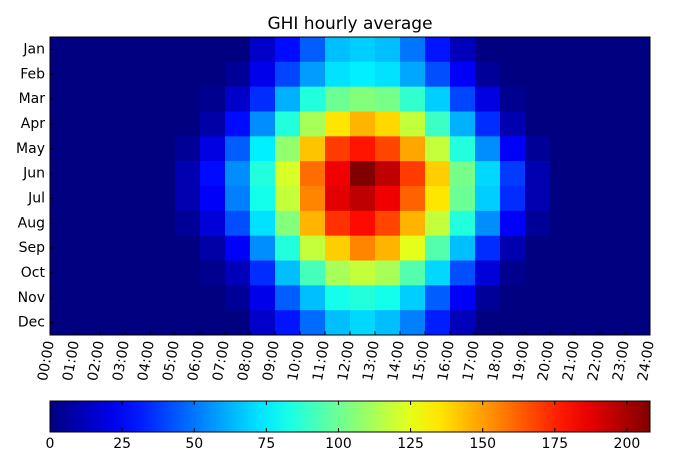  What do you see at coordinates (471, 361) in the screenshot?
I see `x-tick-label: 17:00` at bounding box center [471, 361].